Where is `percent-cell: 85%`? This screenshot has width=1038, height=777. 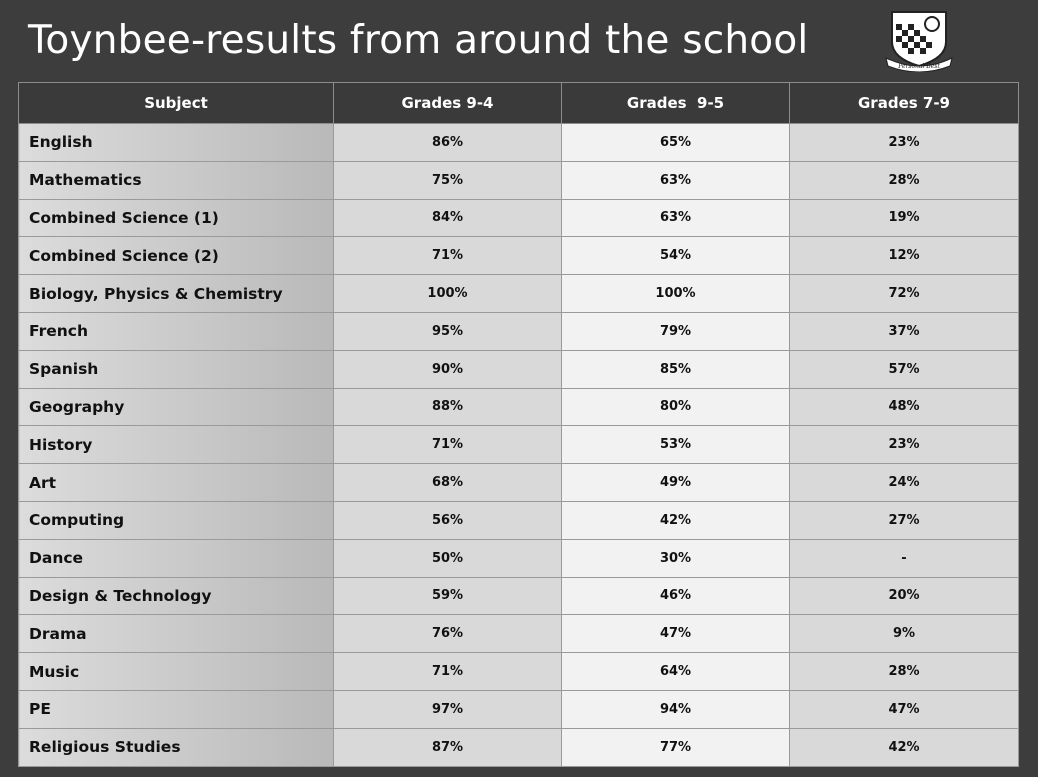
percent-cell: 85% is located at coordinates (675, 369).